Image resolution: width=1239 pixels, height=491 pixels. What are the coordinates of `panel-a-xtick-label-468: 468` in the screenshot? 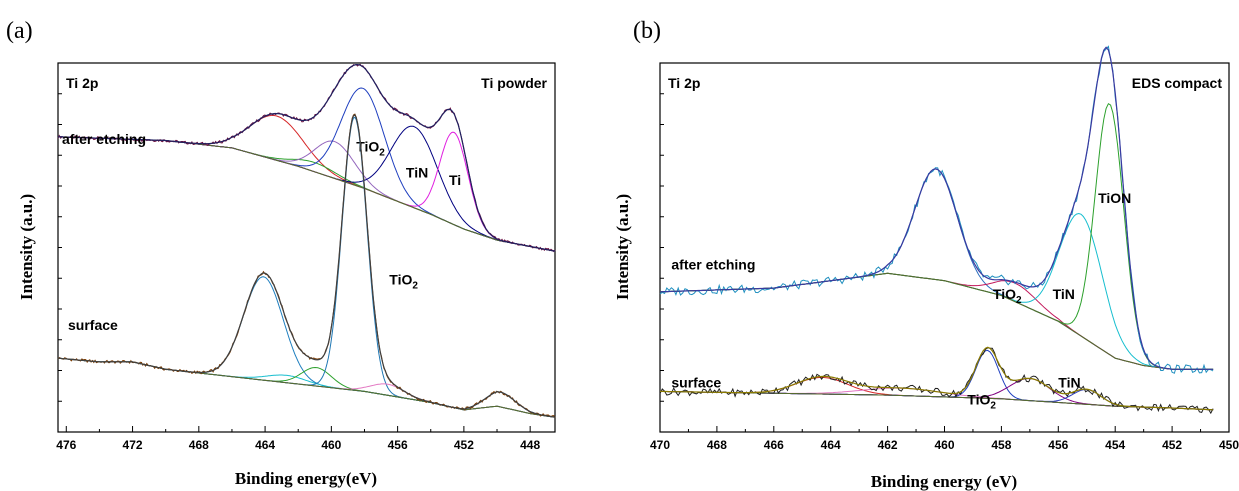 It's located at (199, 445).